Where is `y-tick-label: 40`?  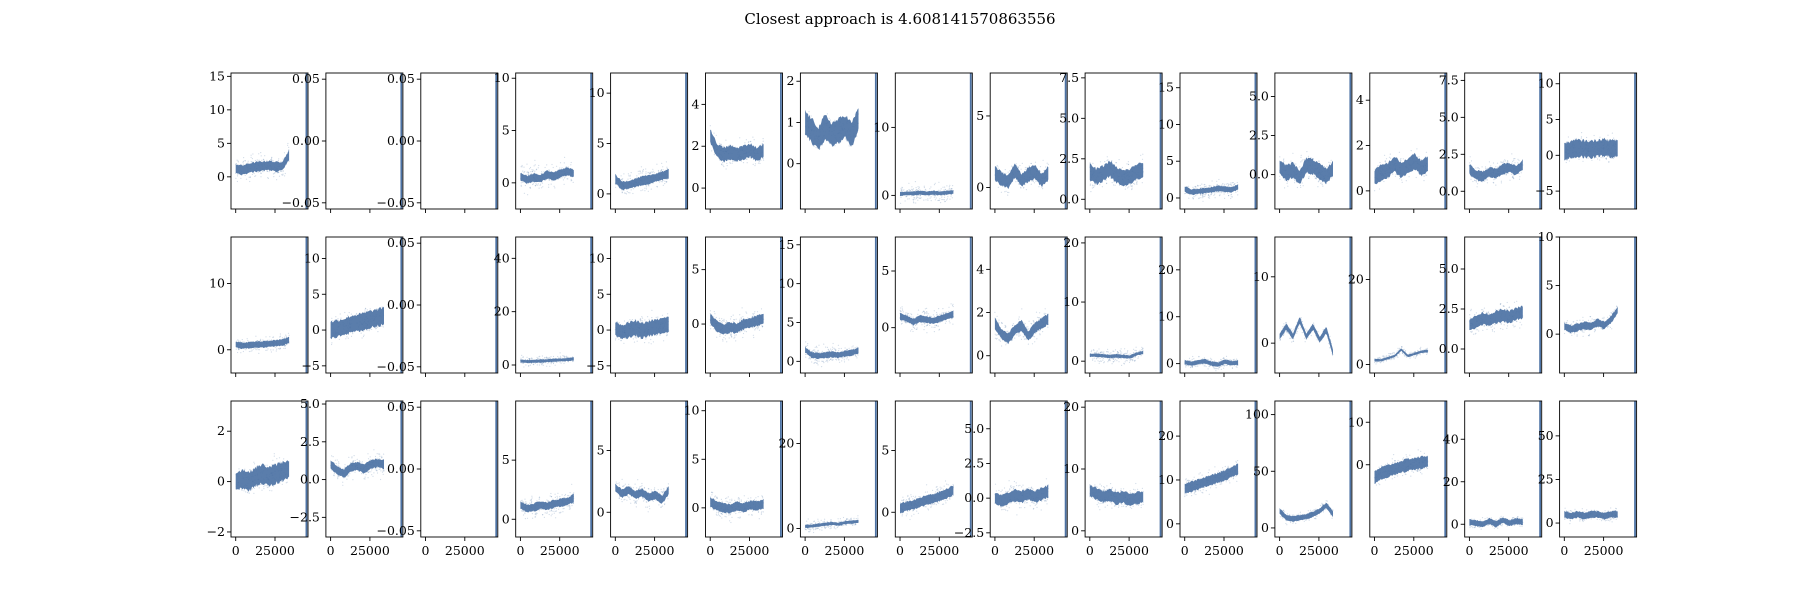
y-tick-label: 40 is located at coordinates (502, 257).